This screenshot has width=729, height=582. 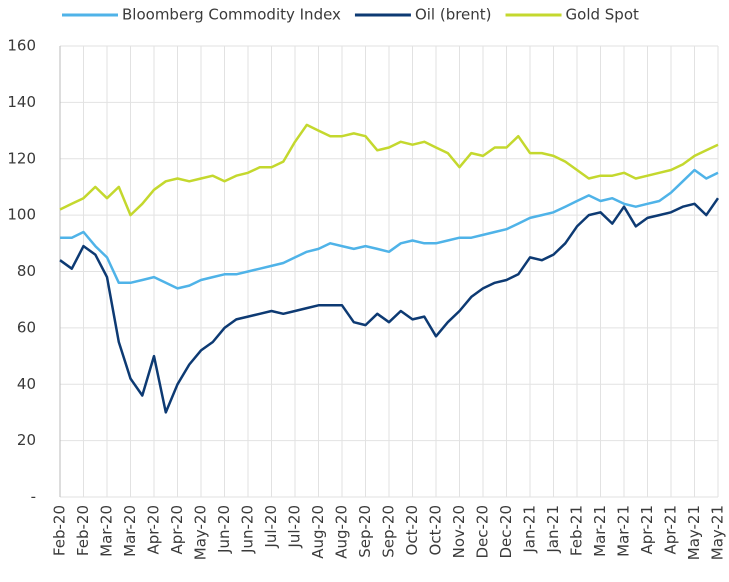 What do you see at coordinates (33, 497) in the screenshot?
I see `y-tick-label: -` at bounding box center [33, 497].